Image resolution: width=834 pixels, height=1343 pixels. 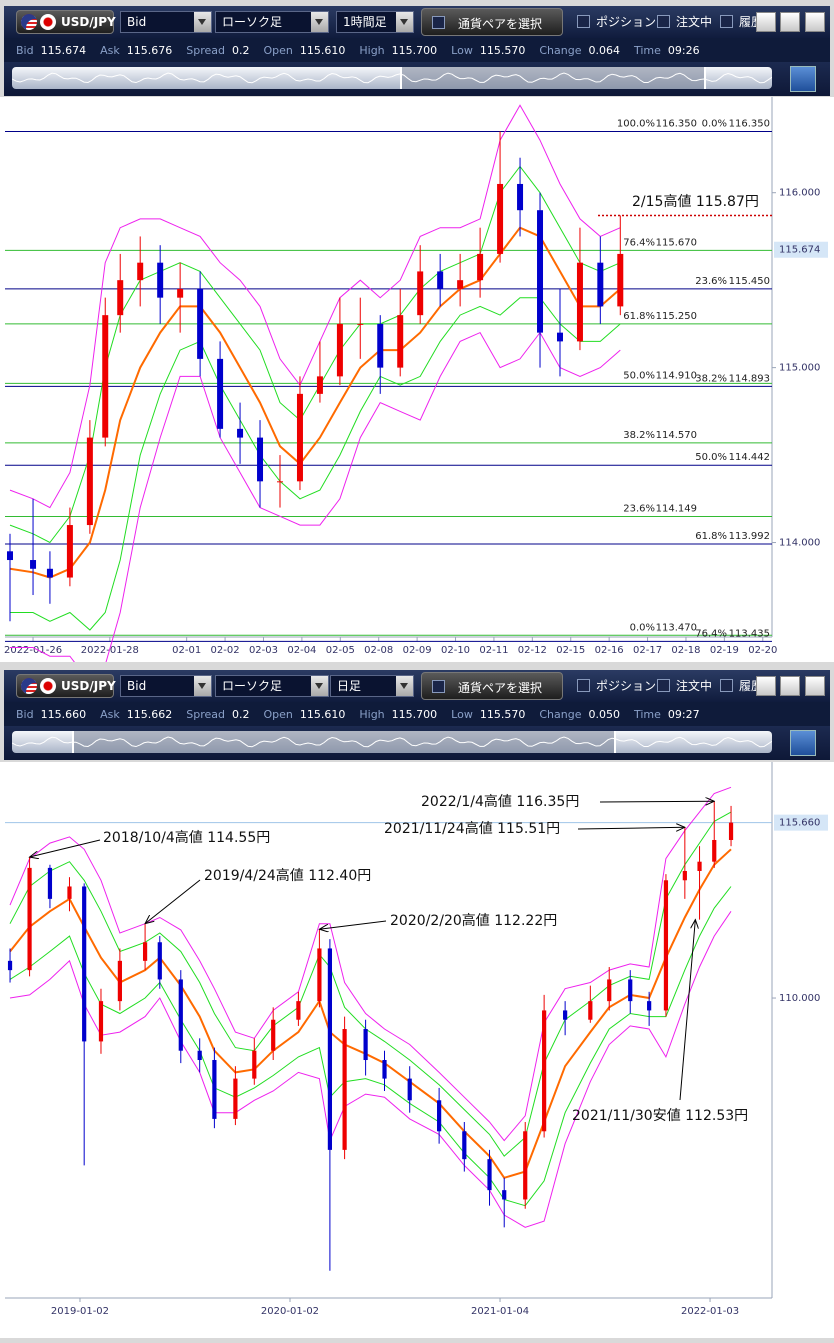 What do you see at coordinates (799, 543) in the screenshot?
I see `y-tick-label: 114.000` at bounding box center [799, 543].